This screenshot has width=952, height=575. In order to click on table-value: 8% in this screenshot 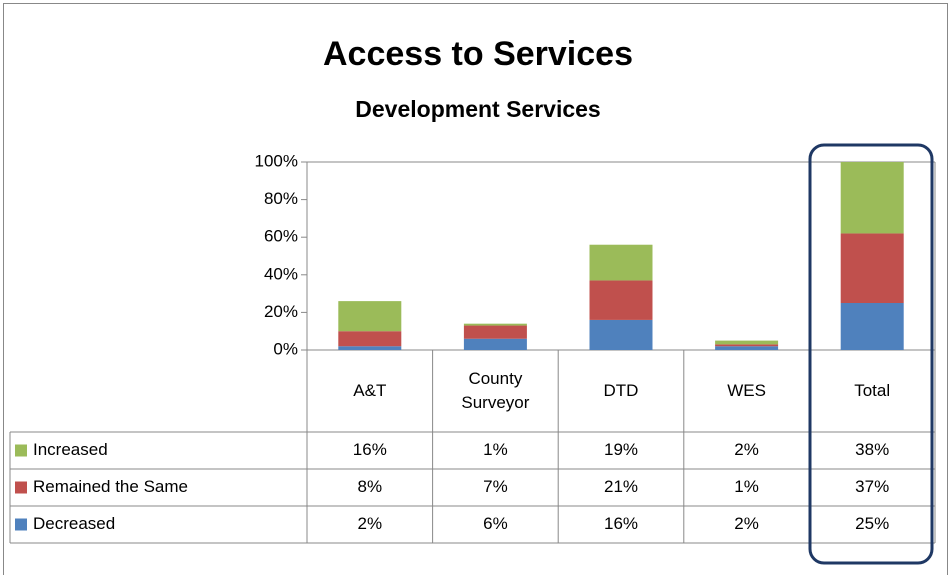, I will do `click(370, 486)`.